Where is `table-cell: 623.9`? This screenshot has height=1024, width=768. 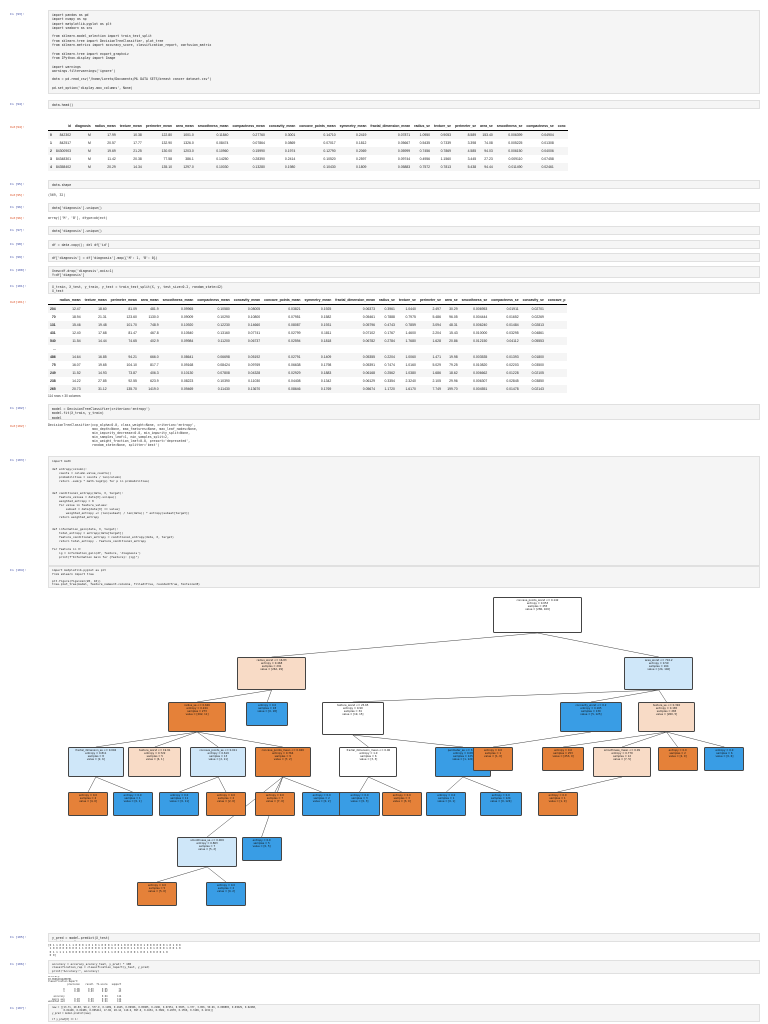 table-cell: 623.9 is located at coordinates (154, 381).